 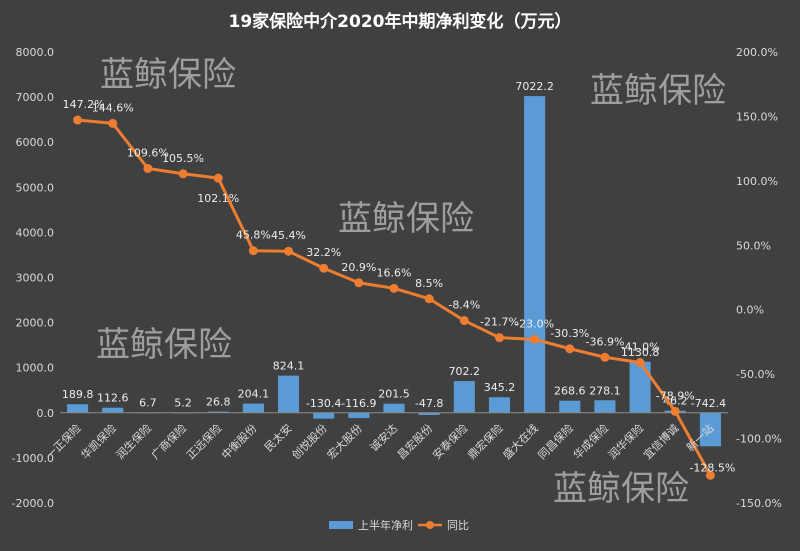 I want to click on bar-data-label: 26.8, so click(x=218, y=402).